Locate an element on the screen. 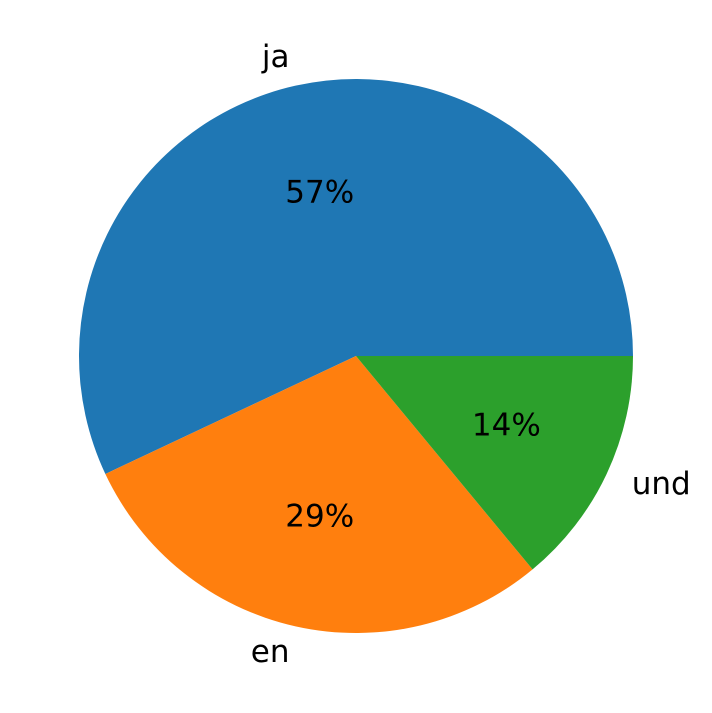  slice-label: und is located at coordinates (661, 484).